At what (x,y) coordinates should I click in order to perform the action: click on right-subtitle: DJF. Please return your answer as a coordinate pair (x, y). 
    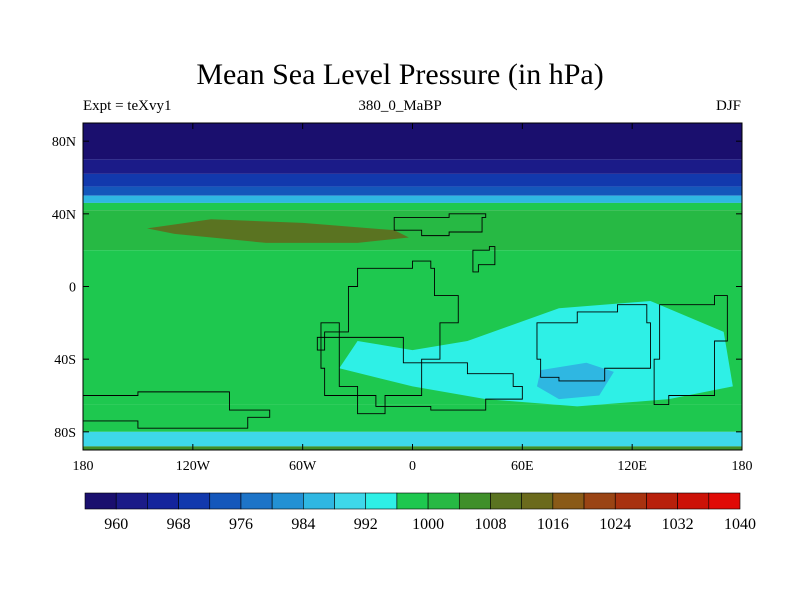
    Looking at the image, I should click on (728, 106).